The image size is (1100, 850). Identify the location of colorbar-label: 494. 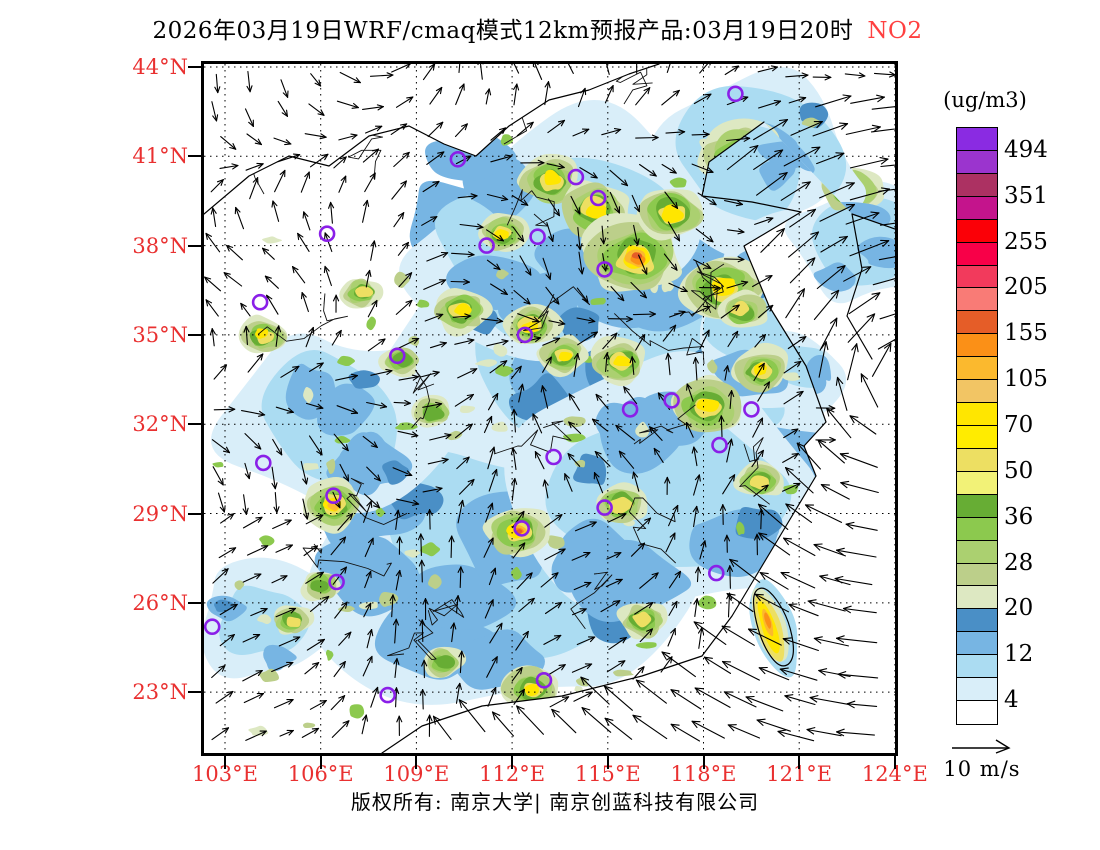
(1026, 149).